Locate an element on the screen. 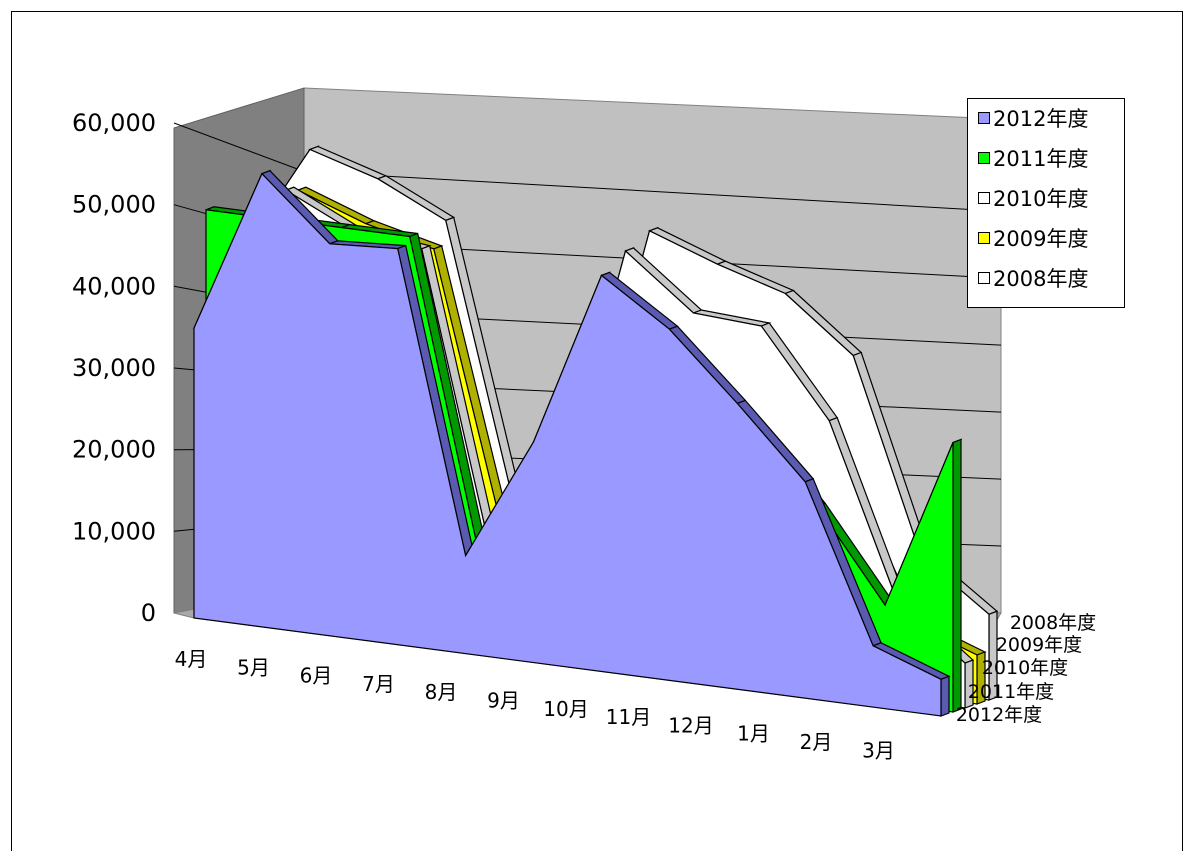 This screenshot has width=1192, height=852. legend-item-2012: 2012年度 is located at coordinates (1033, 118).